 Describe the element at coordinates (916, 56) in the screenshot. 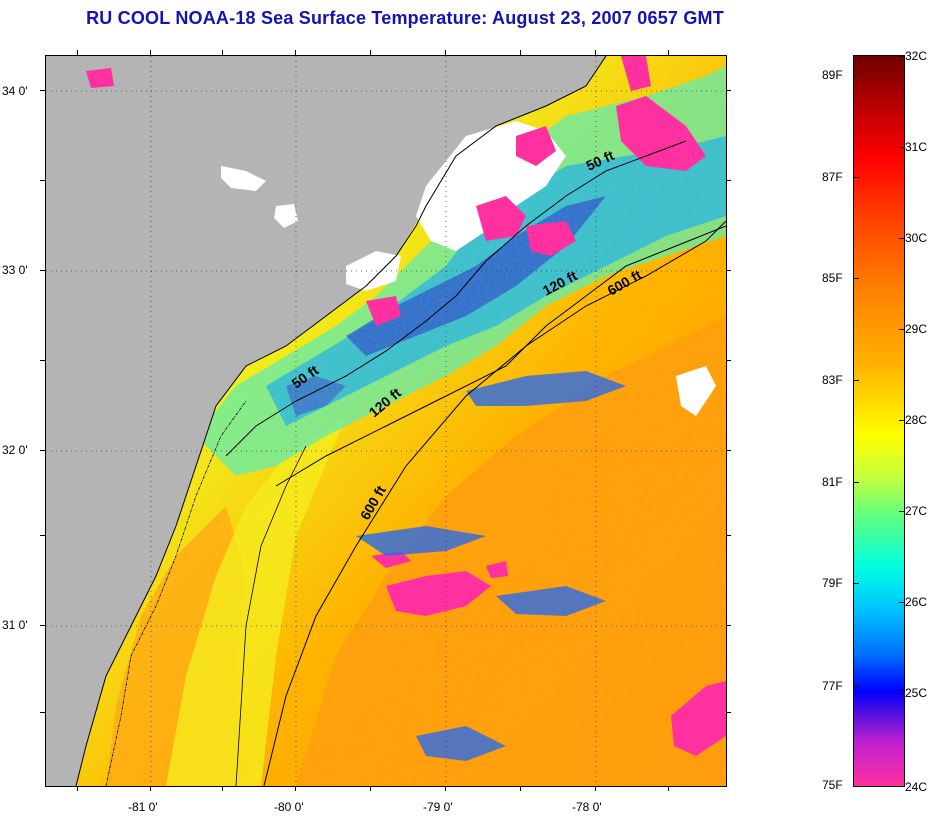

I see `colorbar-label-c: 32C` at that location.